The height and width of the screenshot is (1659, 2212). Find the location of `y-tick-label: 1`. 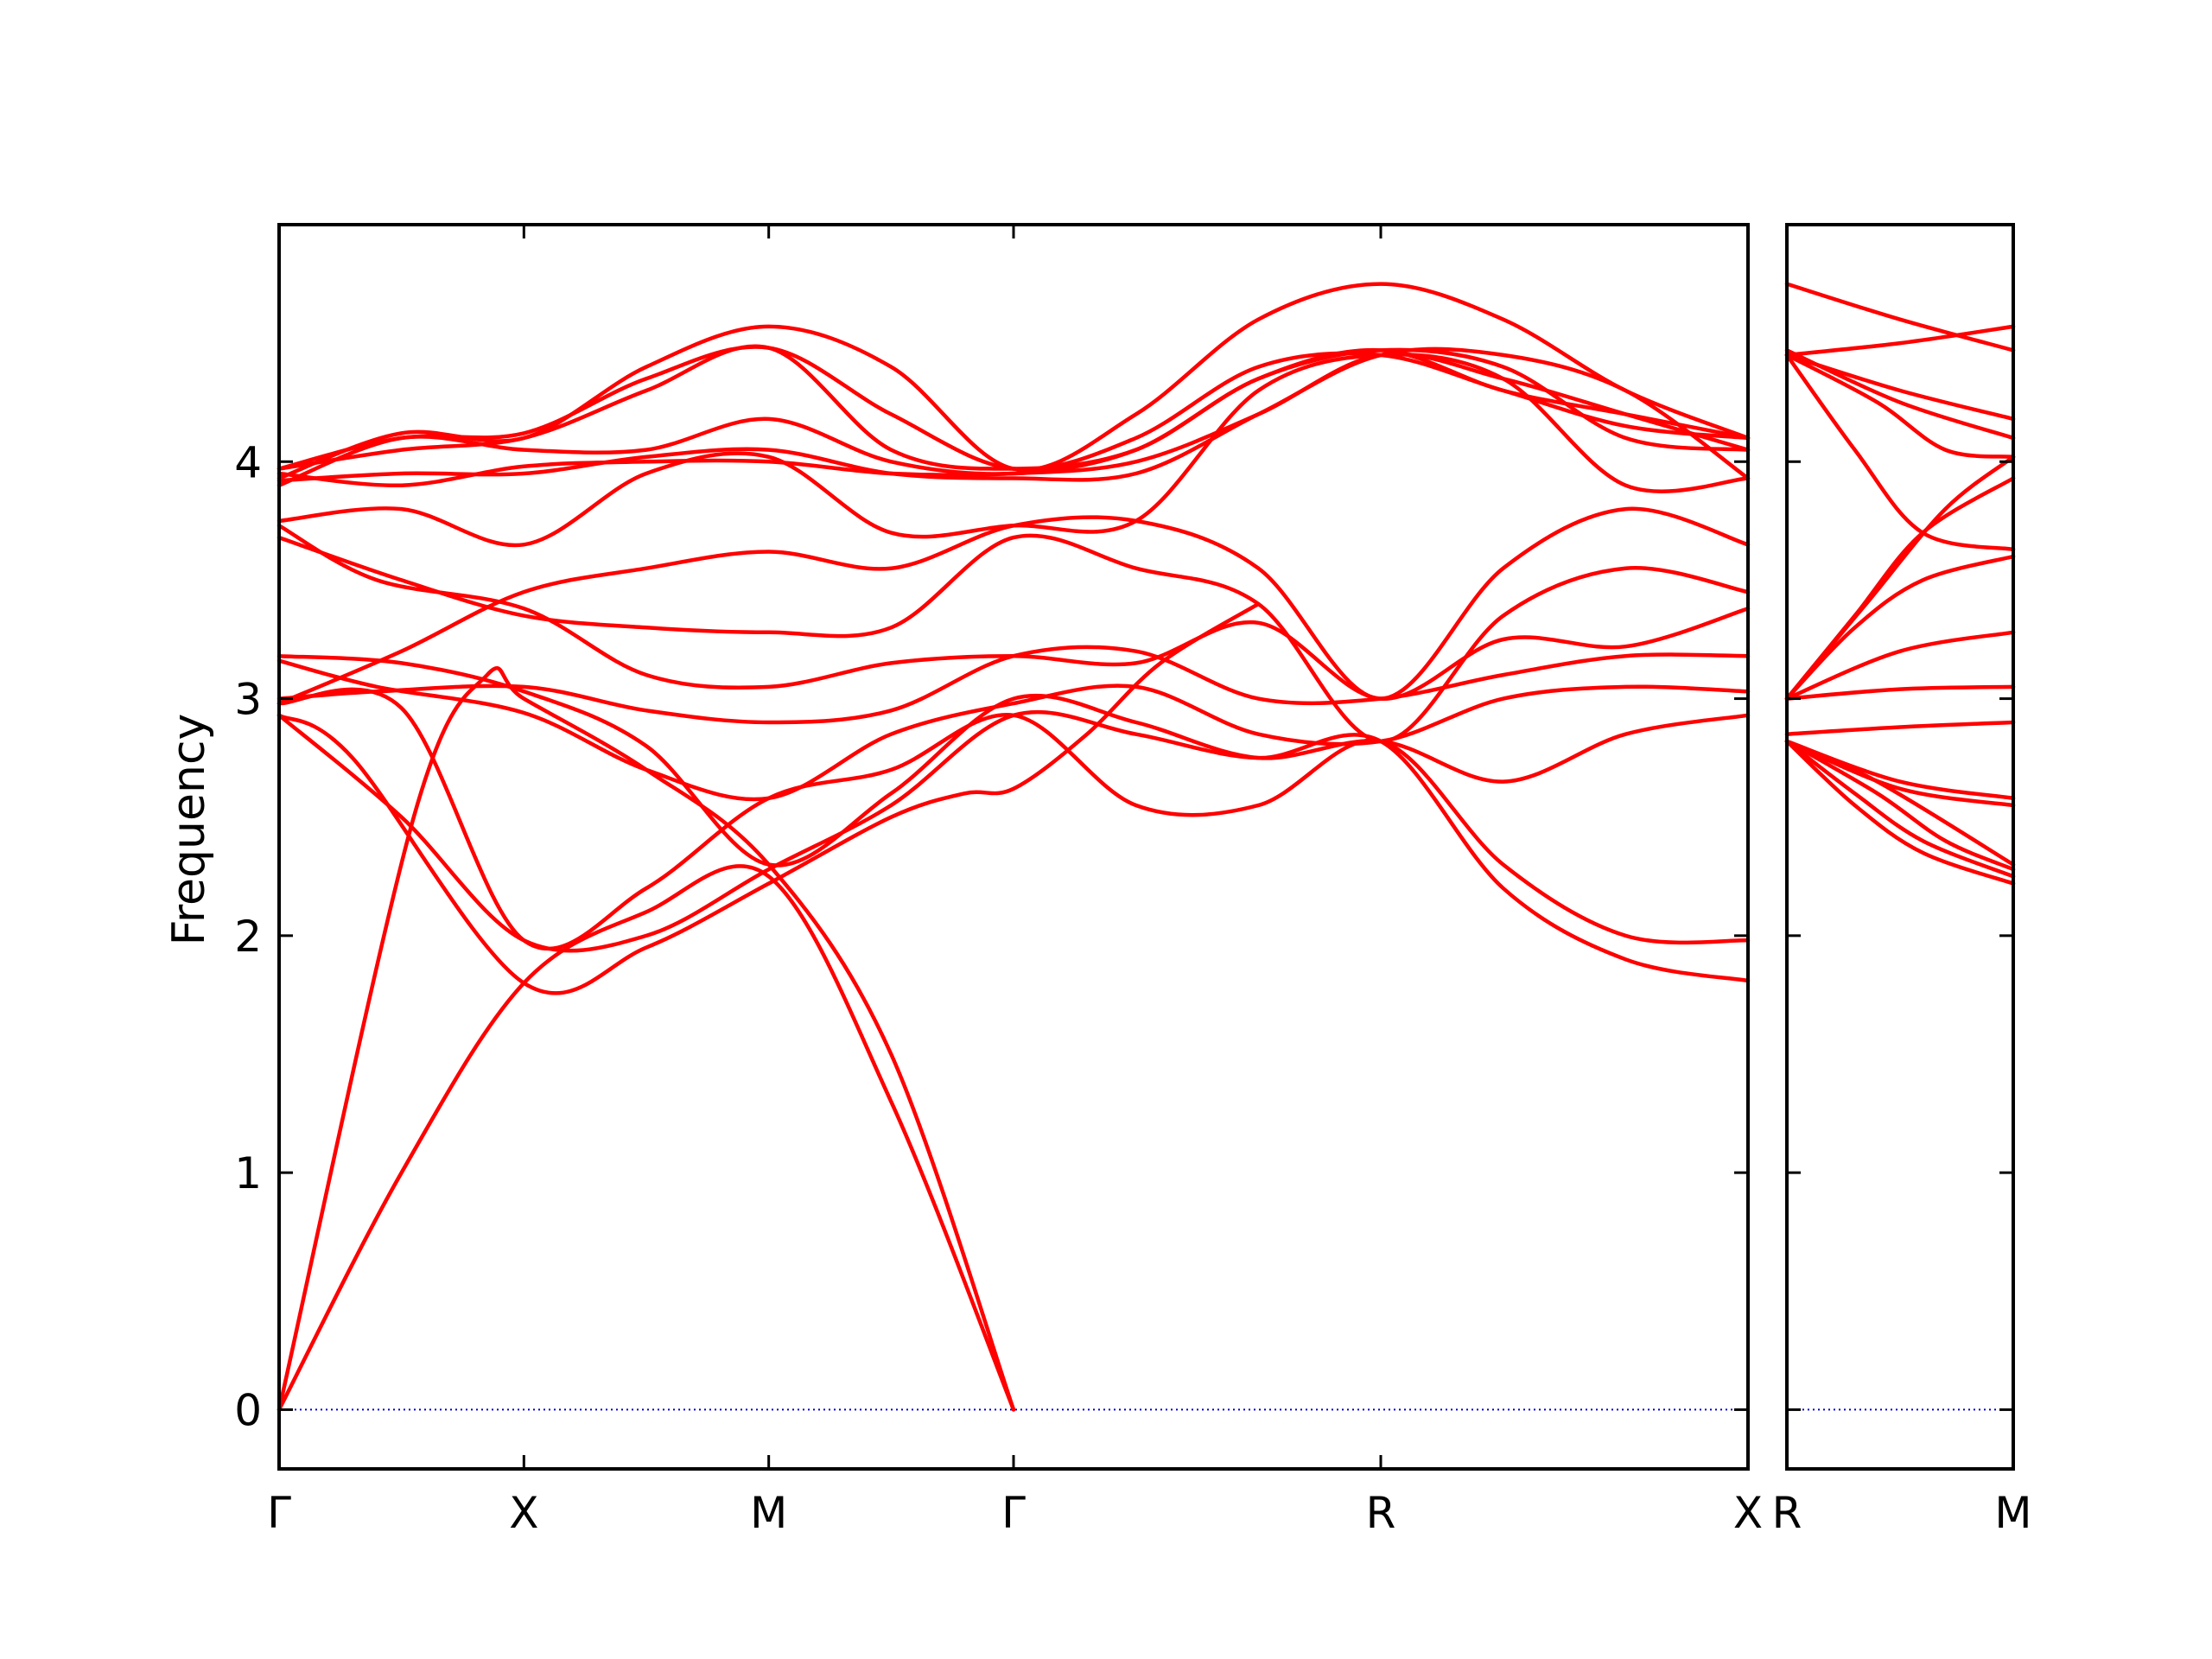

y-tick-label: 1 is located at coordinates (248, 1173).